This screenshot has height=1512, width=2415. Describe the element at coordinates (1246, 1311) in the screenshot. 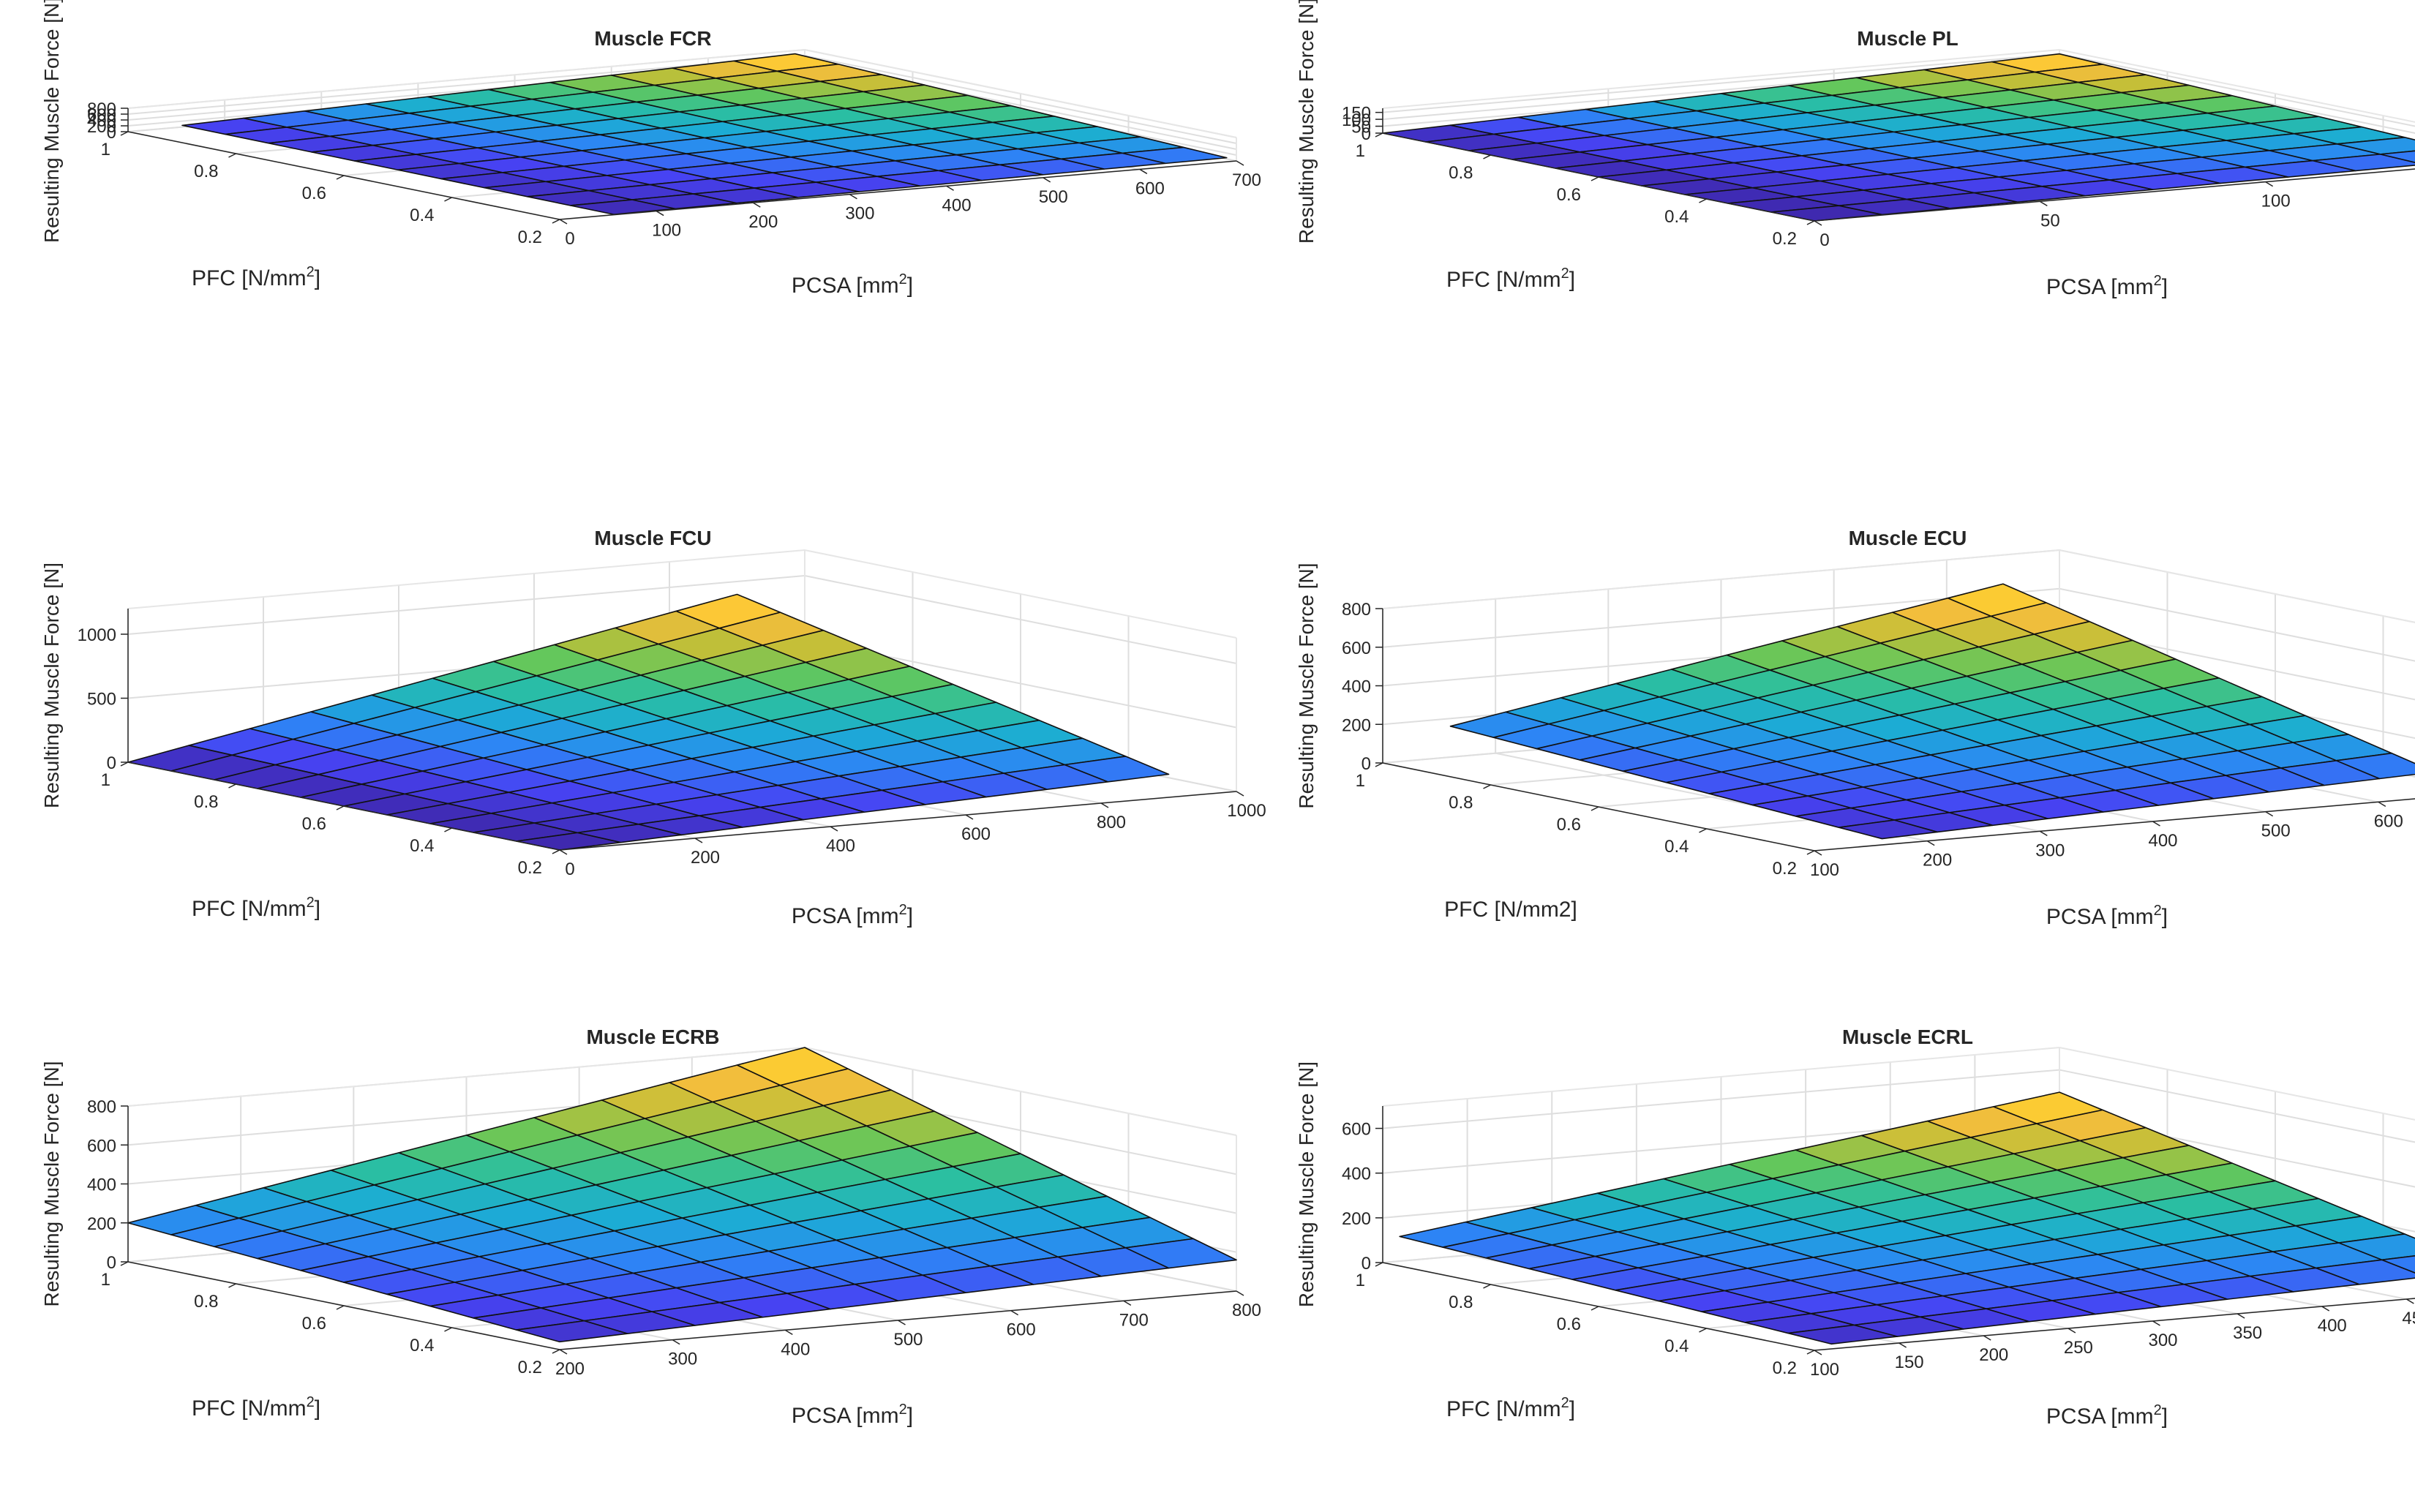

I see `x-tick-label: 800` at that location.